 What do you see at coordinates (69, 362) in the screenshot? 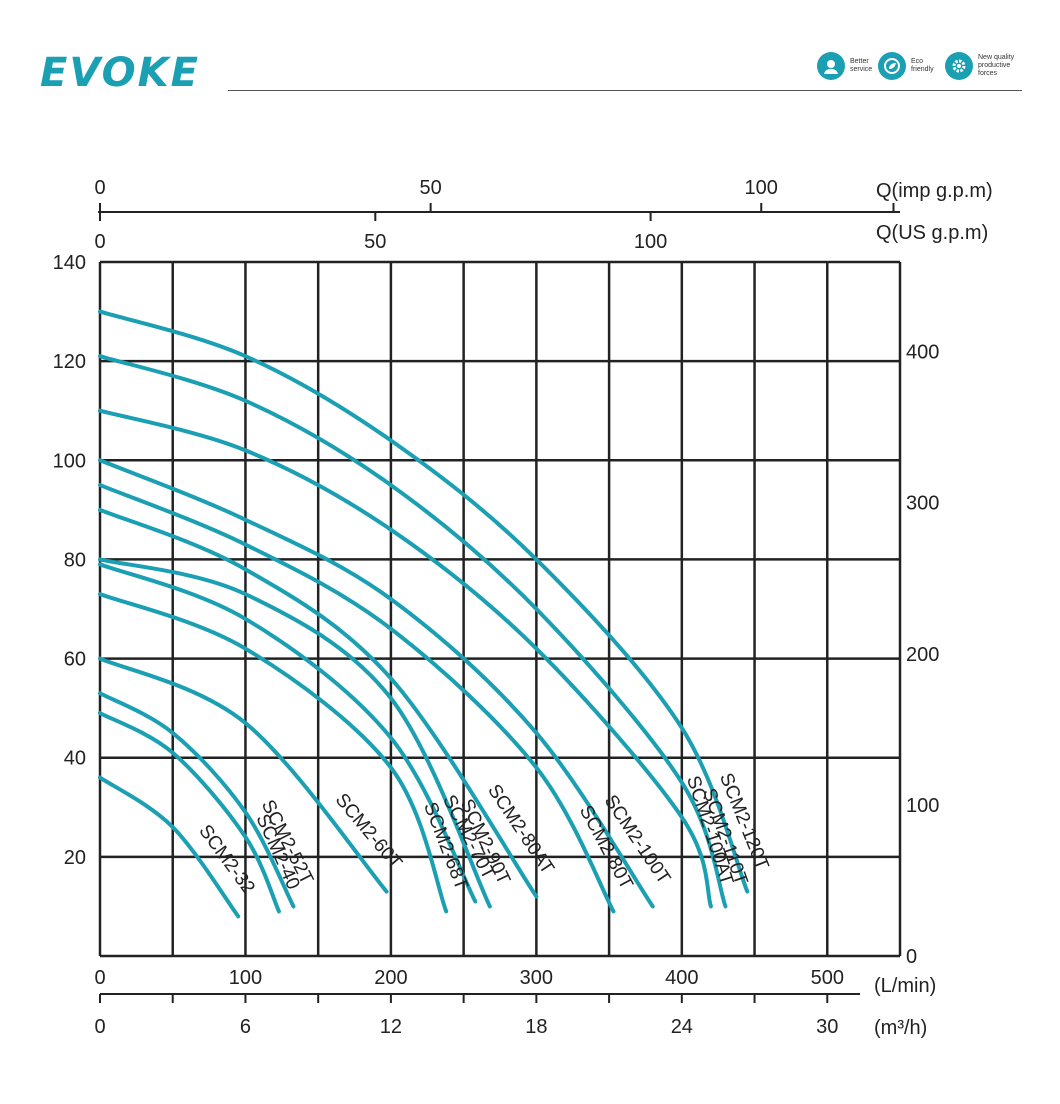
I see `y-tick-label-left: 120` at bounding box center [69, 362].